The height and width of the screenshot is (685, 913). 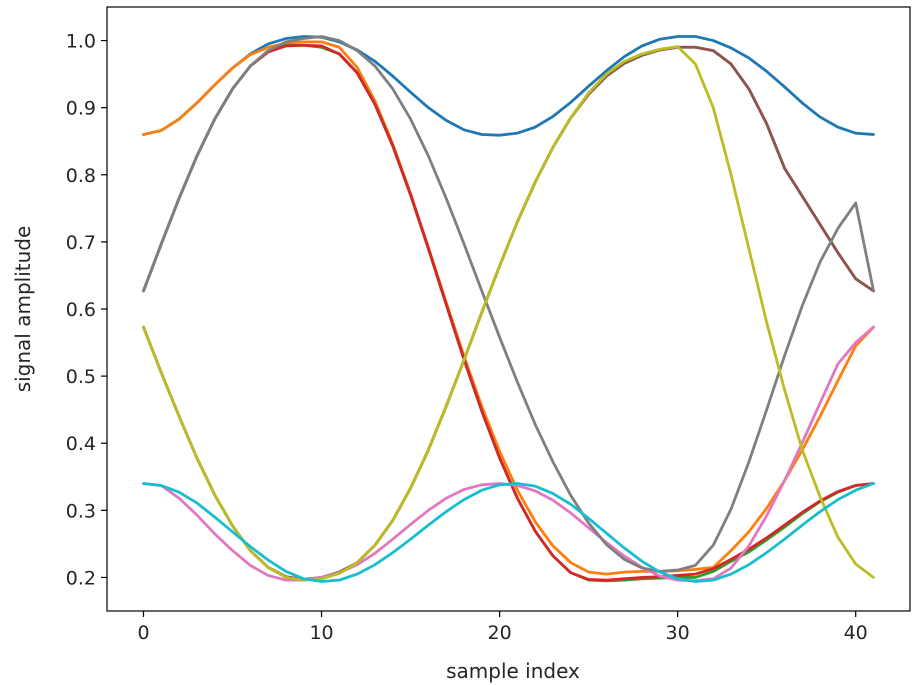 I want to click on x-tick-label: 30, so click(x=678, y=633).